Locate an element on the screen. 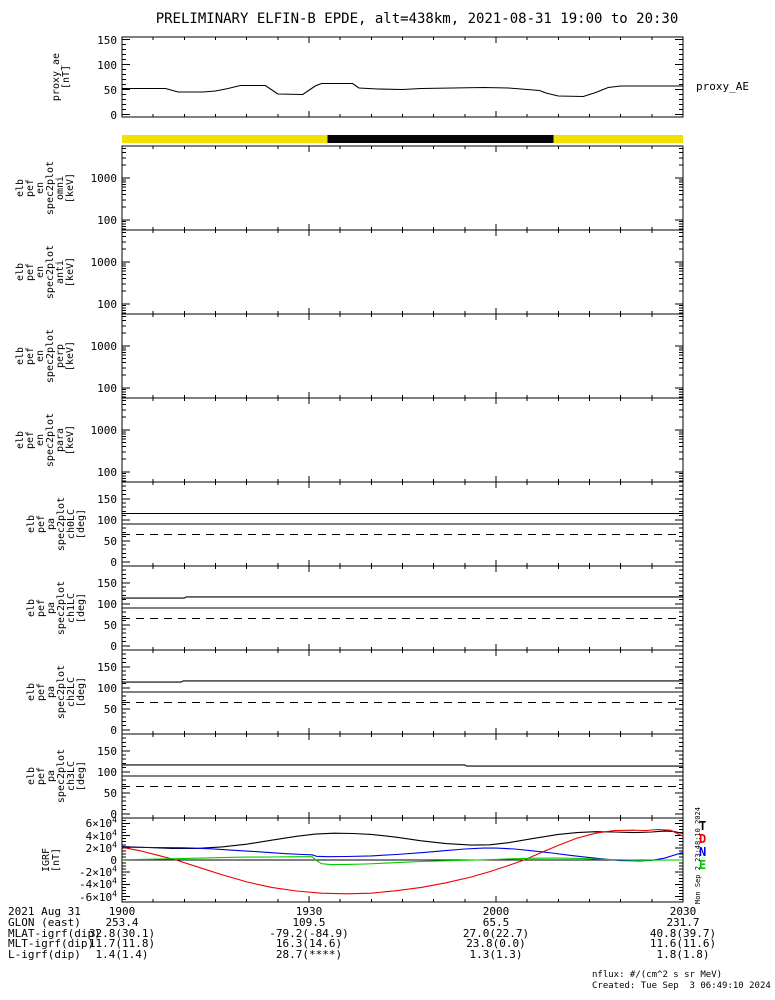 The width and height of the screenshot is (775, 1000). panel-spec_omni-frame is located at coordinates (402, 188).